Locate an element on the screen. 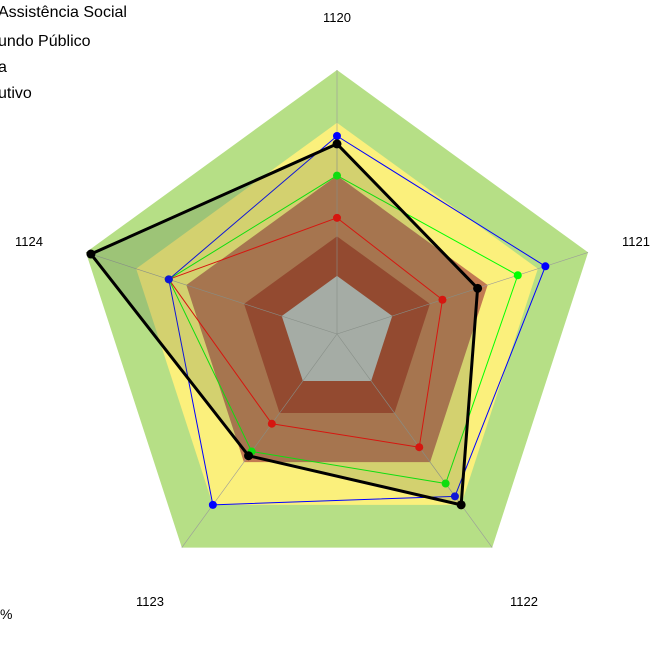 The width and height of the screenshot is (662, 666). series-1-line is located at coordinates (305, 332).